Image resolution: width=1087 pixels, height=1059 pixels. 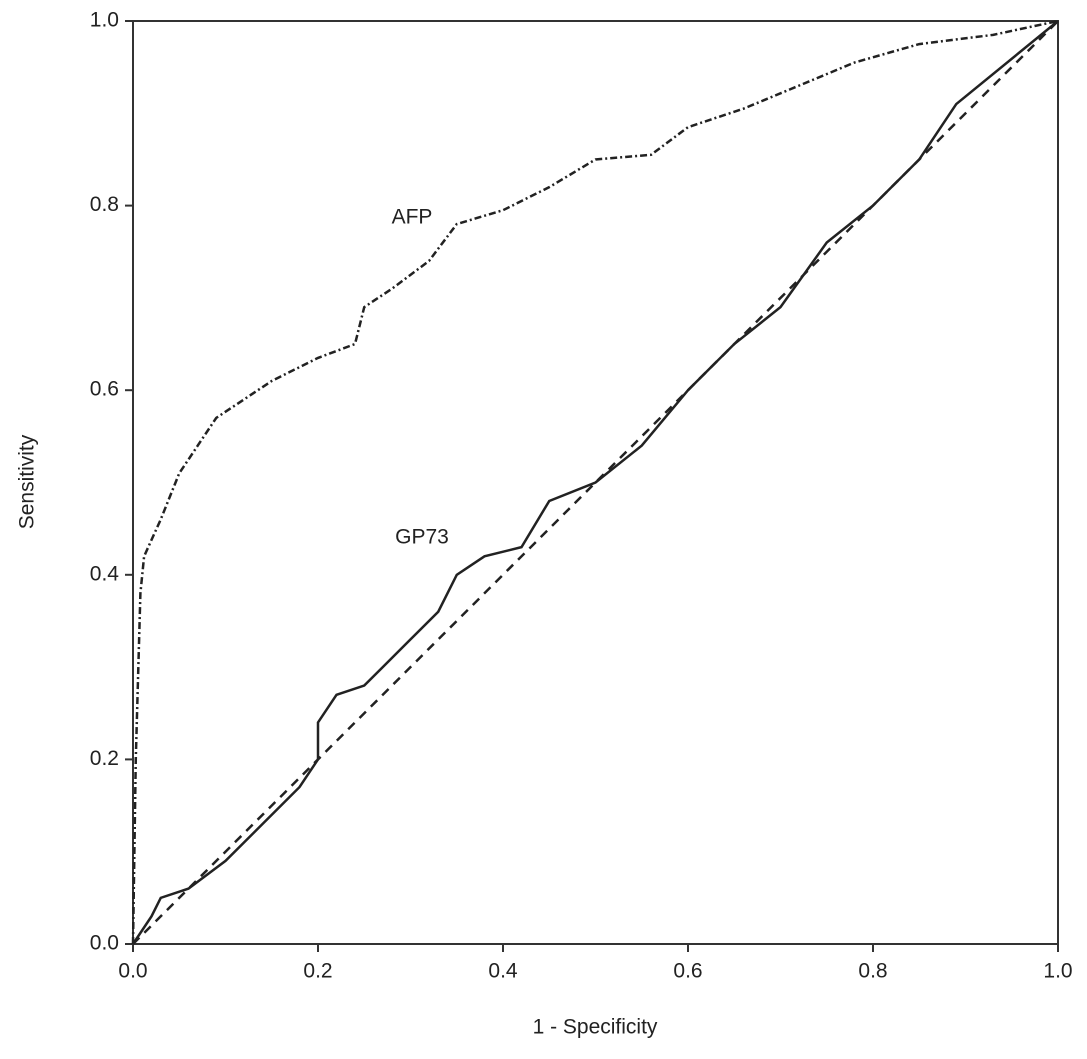 I want to click on y-tick-label: 0.8, so click(x=104, y=204).